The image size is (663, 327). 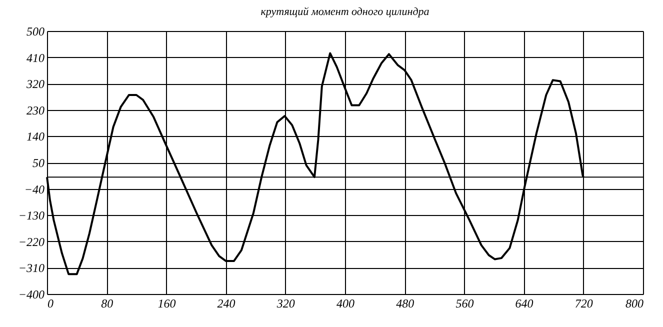 What do you see at coordinates (38, 163) in the screenshot?
I see `y-tick-label: 50` at bounding box center [38, 163].